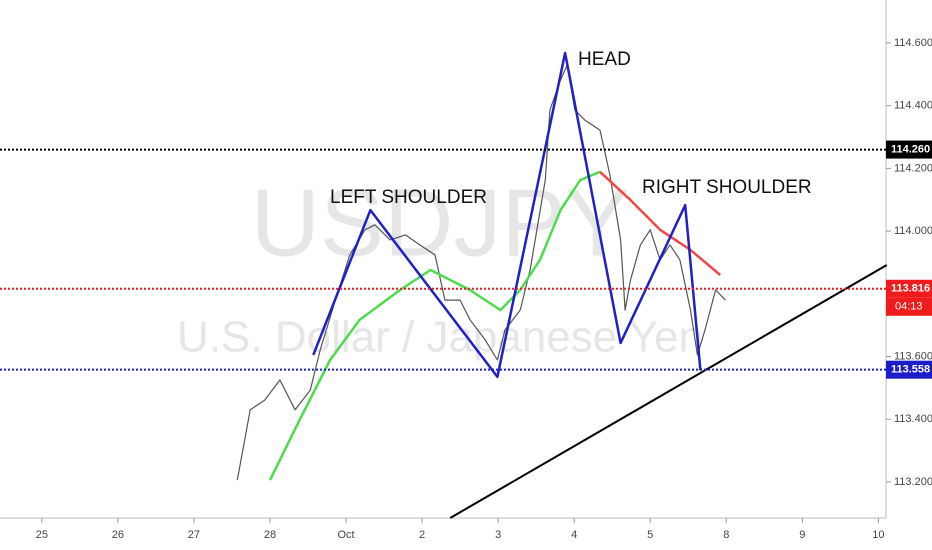  Describe the element at coordinates (650, 535) in the screenshot. I see `x-tick-label: 5` at that location.